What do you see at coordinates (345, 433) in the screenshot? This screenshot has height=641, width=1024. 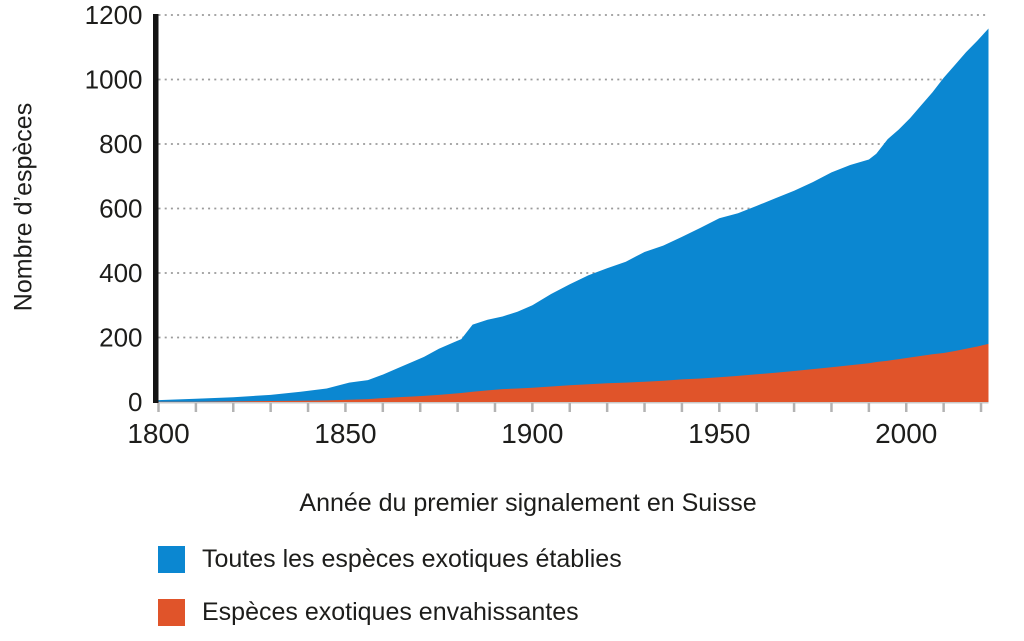 I see `x-tick-label-1850: 1850` at bounding box center [345, 433].